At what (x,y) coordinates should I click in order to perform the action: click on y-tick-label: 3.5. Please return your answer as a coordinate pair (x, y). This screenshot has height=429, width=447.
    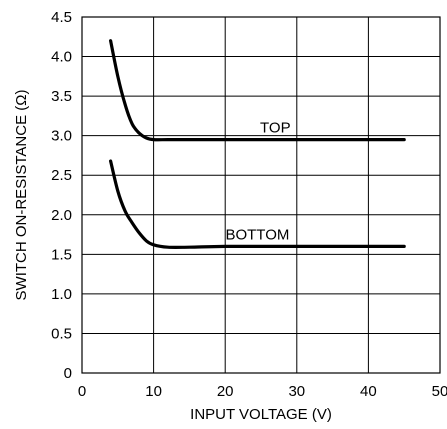
    Looking at the image, I should click on (61, 96).